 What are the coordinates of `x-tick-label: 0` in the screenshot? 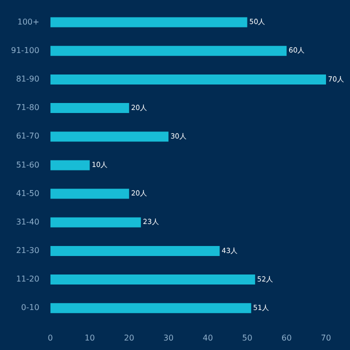 It's located at (50, 337).